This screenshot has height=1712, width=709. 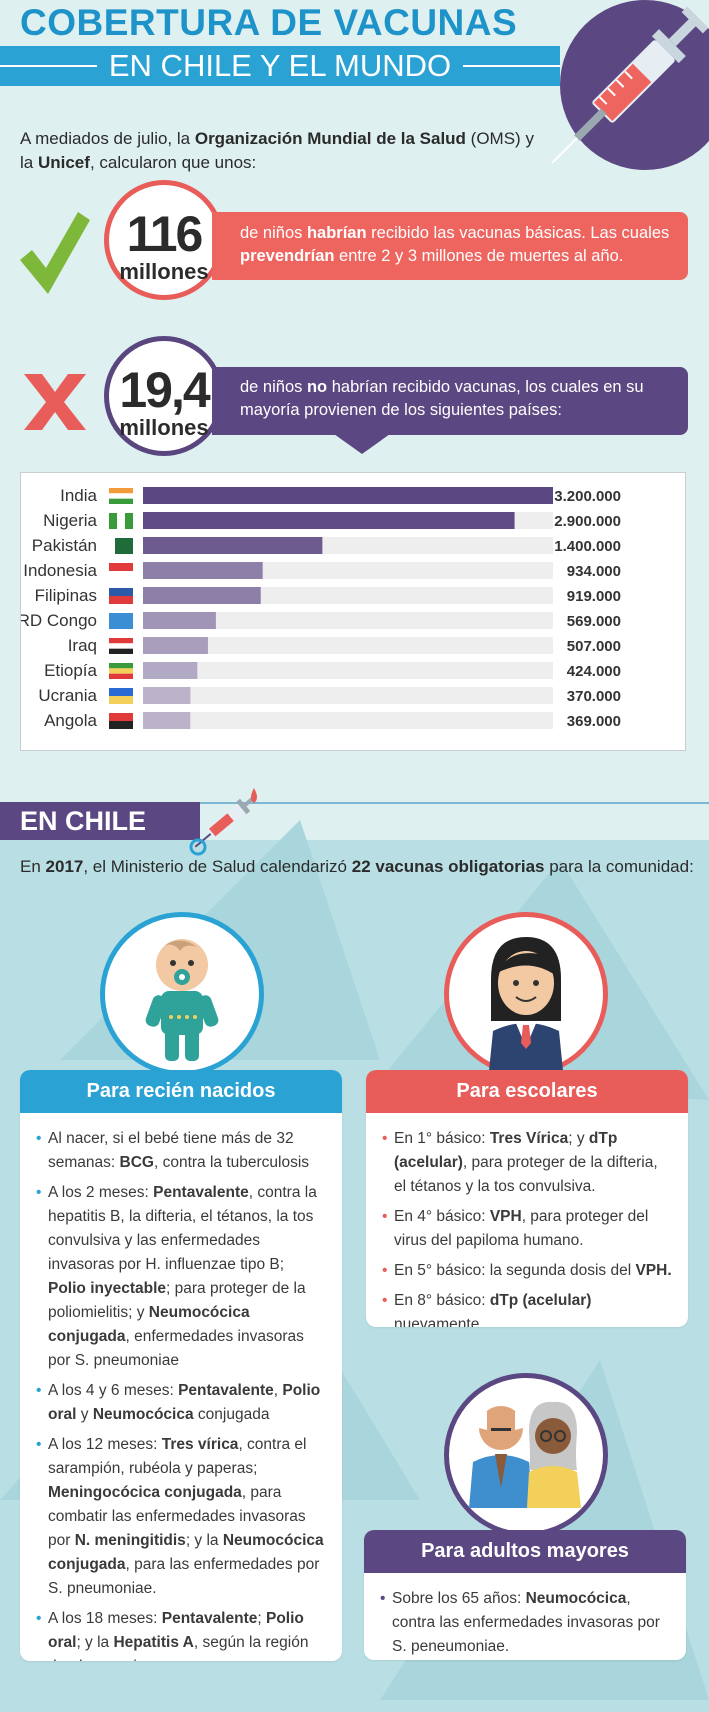 I want to click on item-text: A los 12 meses:, so click(x=105, y=1444).